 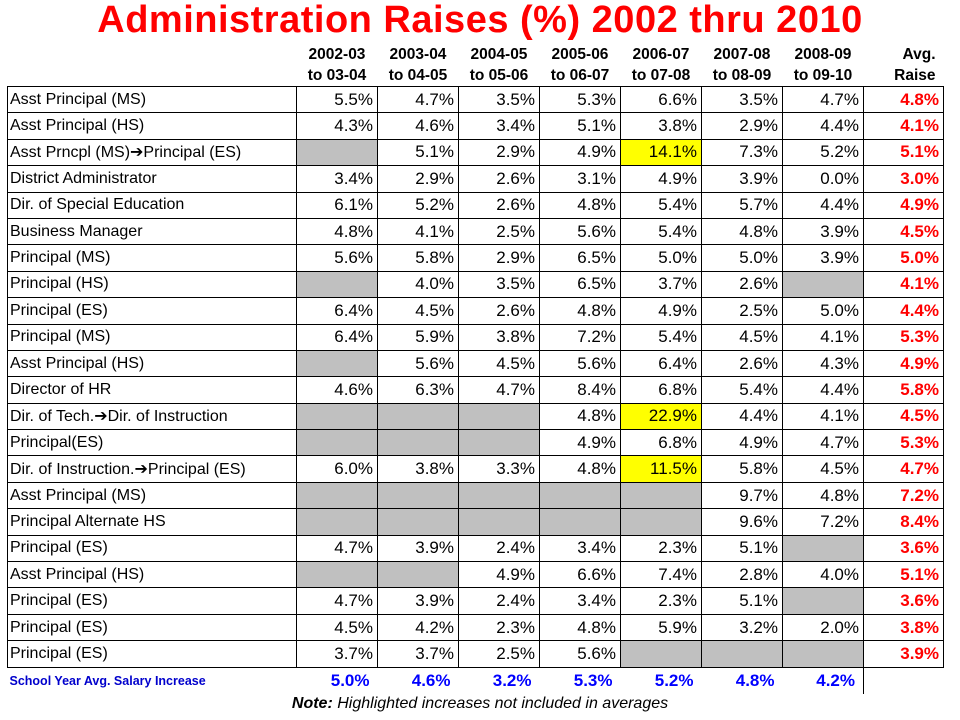 I want to click on row-label: Asst Principal (MS), so click(x=152, y=495).